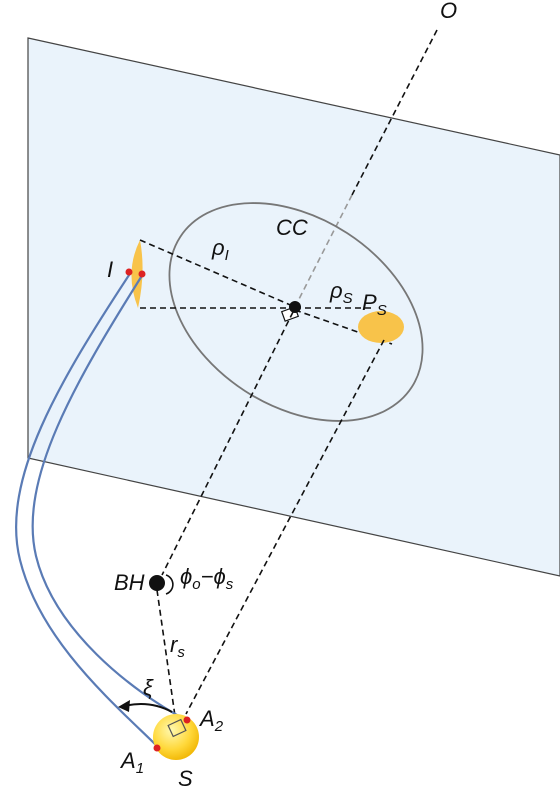  I want to click on right-angle-s, so click(177, 728).